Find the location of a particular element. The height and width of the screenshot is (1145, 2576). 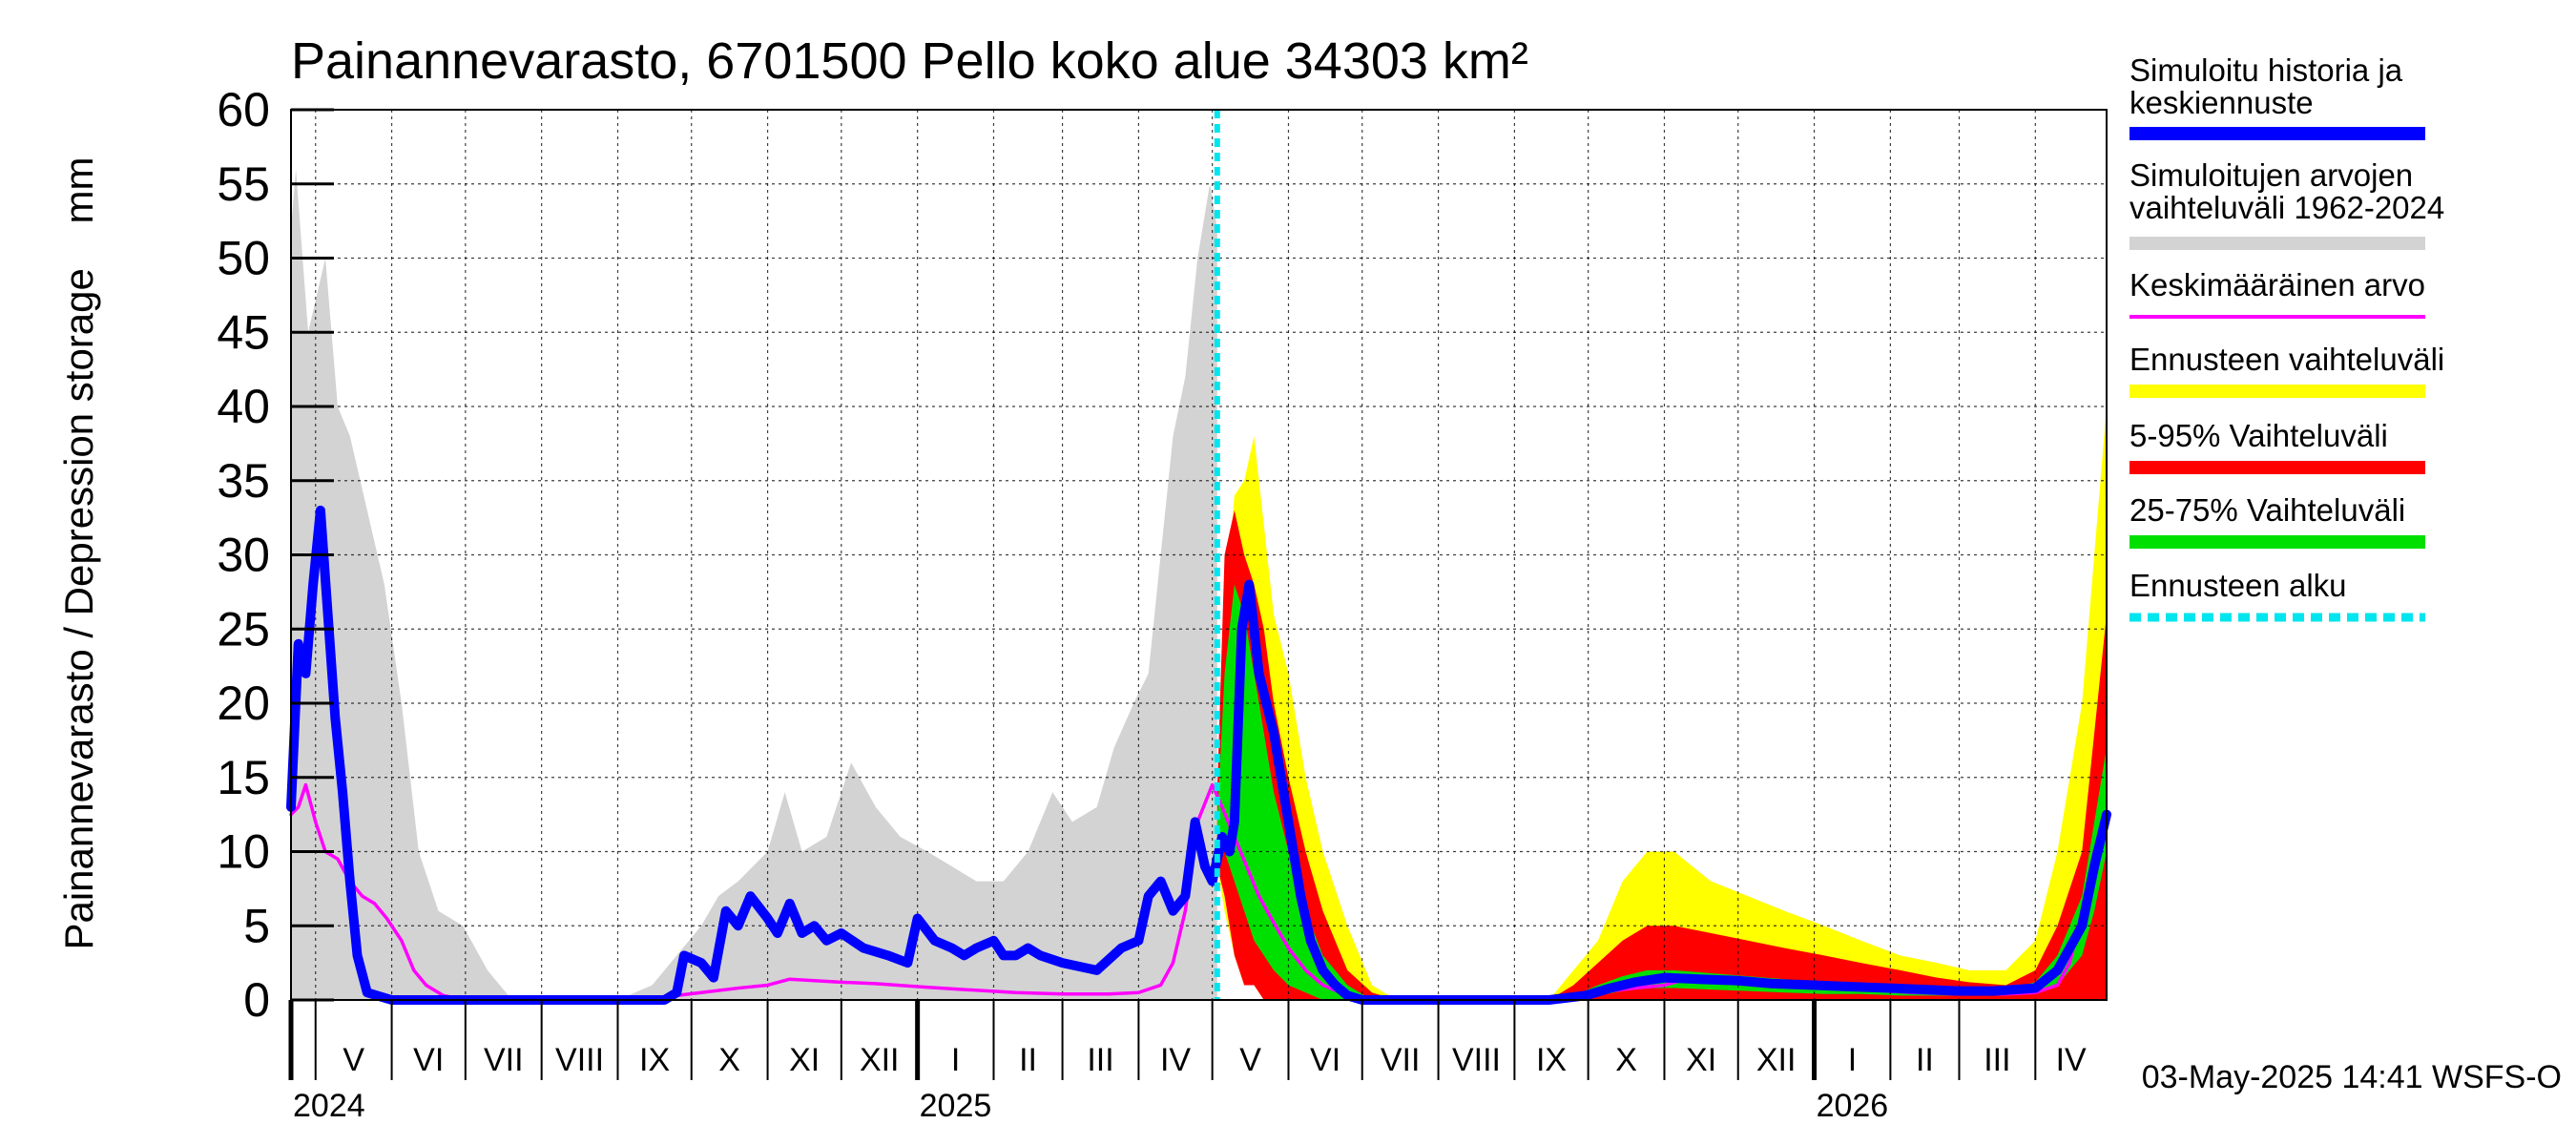

legend-label-4: 5-95% Vaihteluväli is located at coordinates (2258, 435).